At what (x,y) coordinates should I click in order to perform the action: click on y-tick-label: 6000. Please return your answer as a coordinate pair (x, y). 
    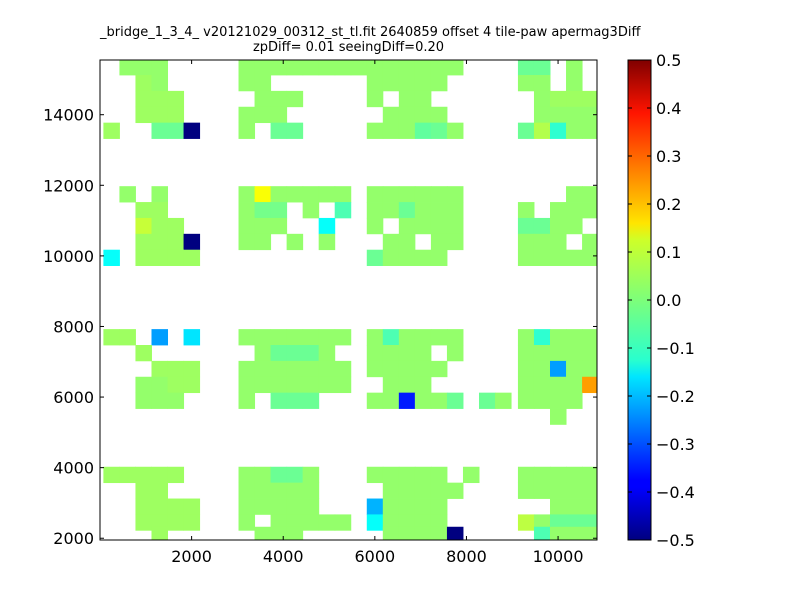
    Looking at the image, I should click on (73, 397).